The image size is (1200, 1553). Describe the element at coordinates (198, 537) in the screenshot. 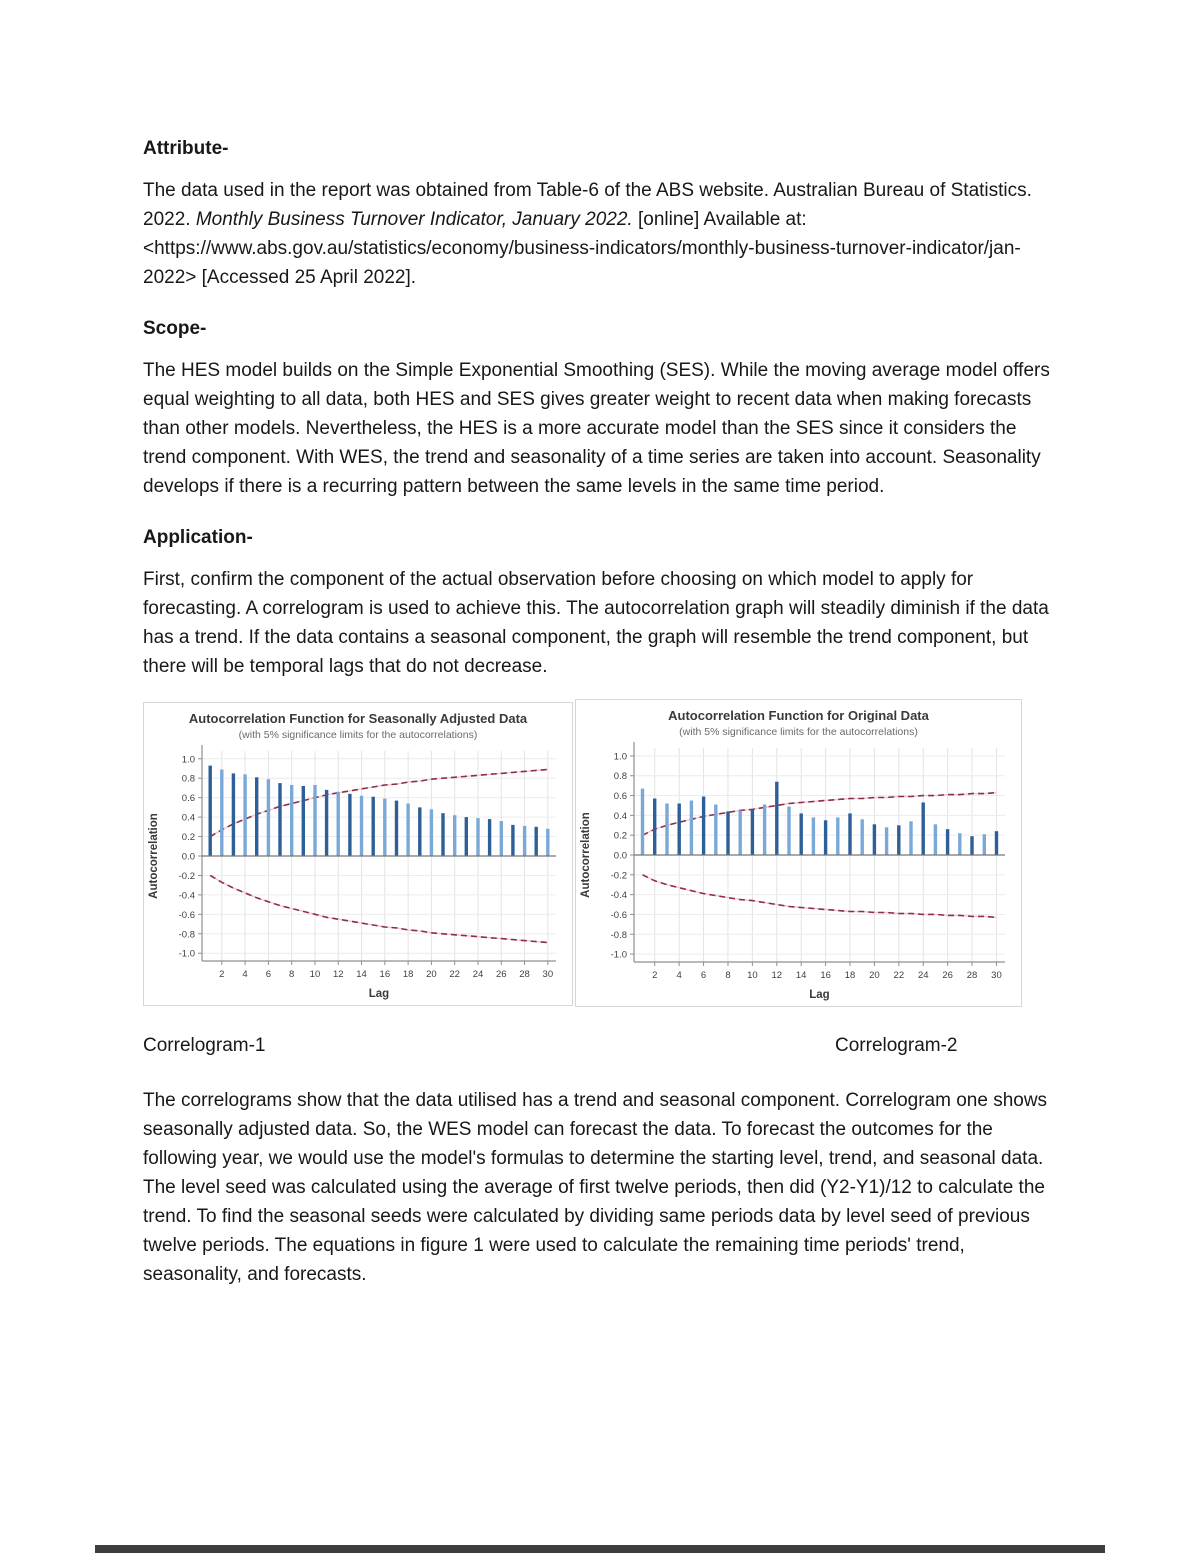

I see `section-heading-application: Application-` at that location.